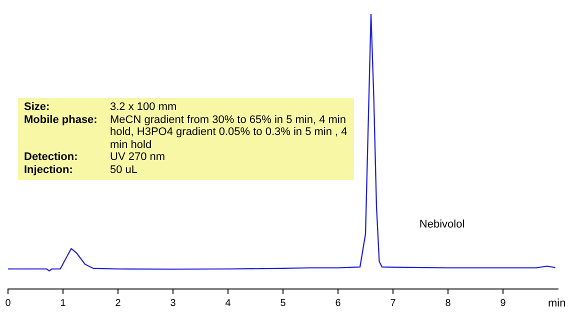  I want to click on x-tick-label: 2, so click(118, 303).